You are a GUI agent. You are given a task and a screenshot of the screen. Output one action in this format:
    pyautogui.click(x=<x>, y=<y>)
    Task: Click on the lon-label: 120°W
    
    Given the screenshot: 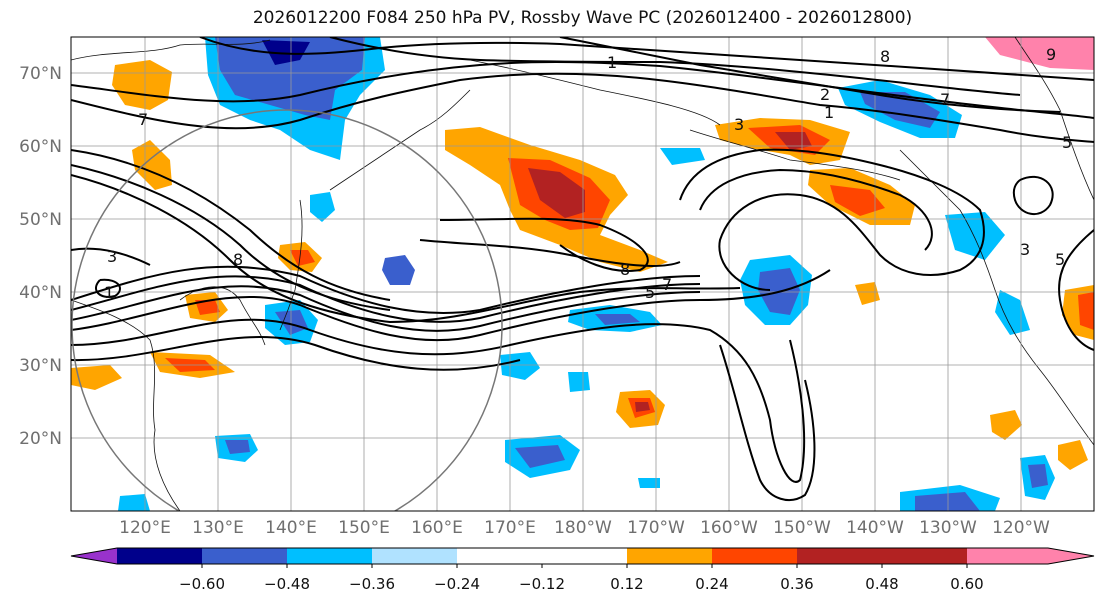 What is the action you would take?
    pyautogui.click(x=1021, y=528)
    